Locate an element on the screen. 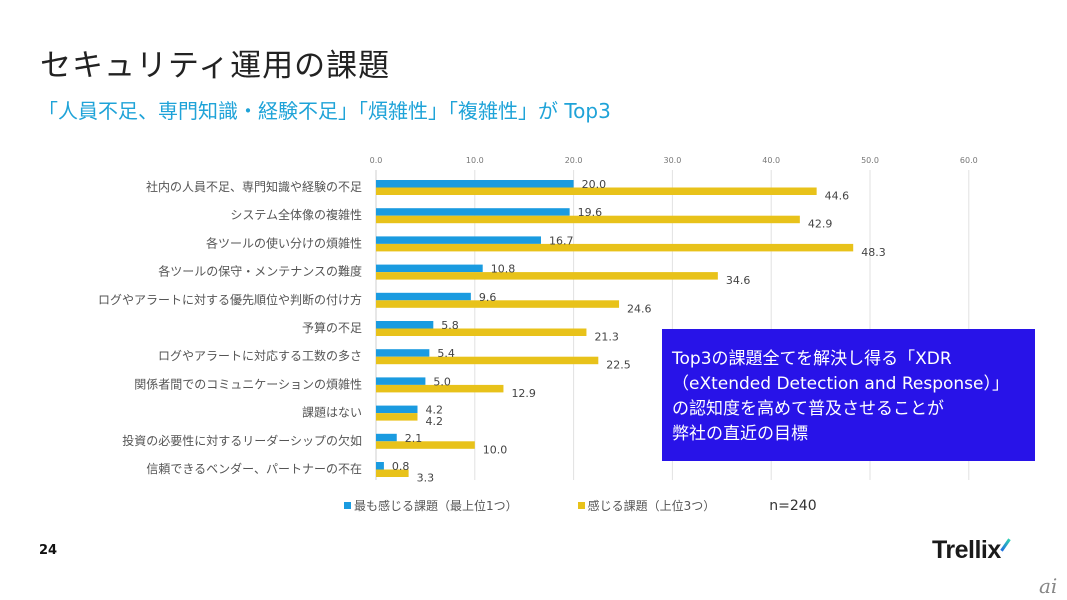 The height and width of the screenshot is (600, 1067). callout-line: （eXtended Detection and Response）」 is located at coordinates (840, 384).